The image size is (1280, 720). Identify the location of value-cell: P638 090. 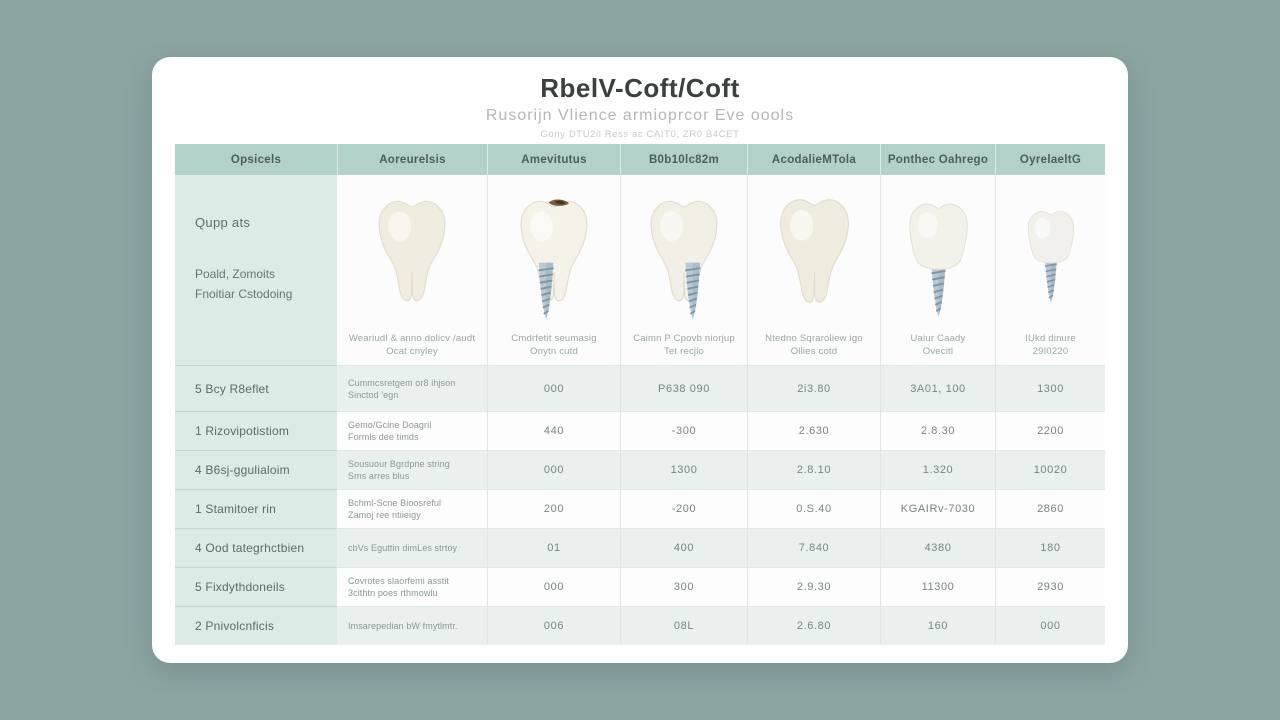
(683, 388).